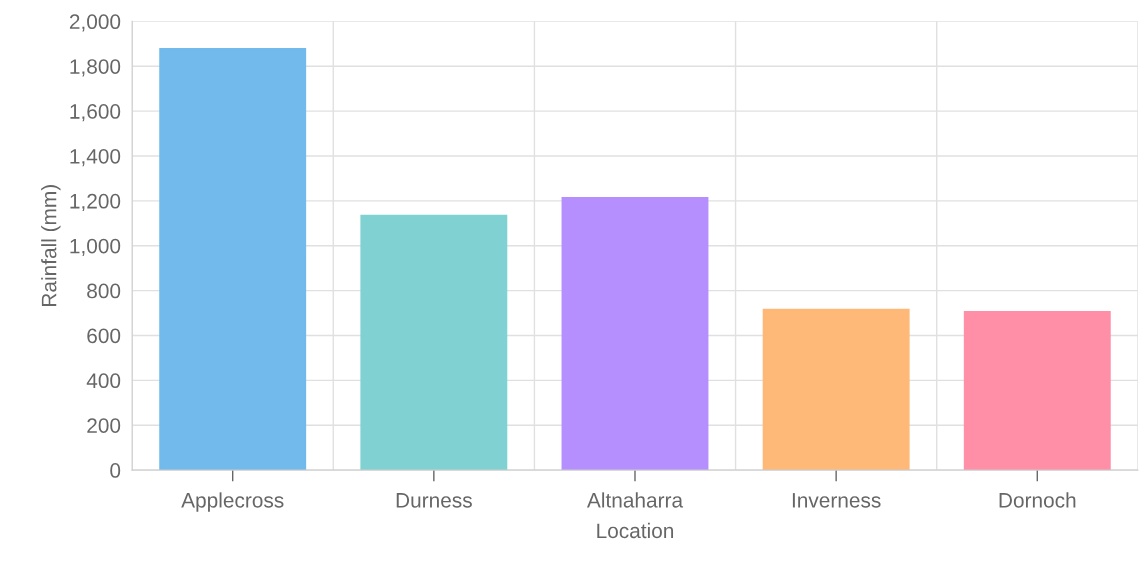 Image resolution: width=1139 pixels, height=561 pixels. I want to click on x-tick-label: Altnaharra, so click(635, 500).